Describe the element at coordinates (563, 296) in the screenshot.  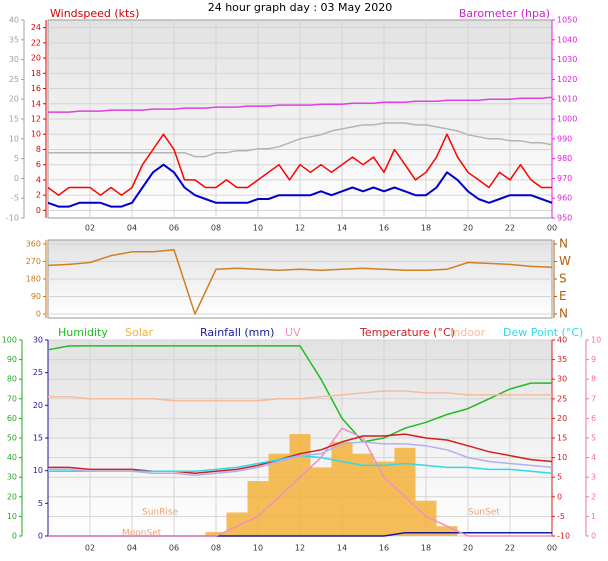
I see `y-tick-label: E` at that location.